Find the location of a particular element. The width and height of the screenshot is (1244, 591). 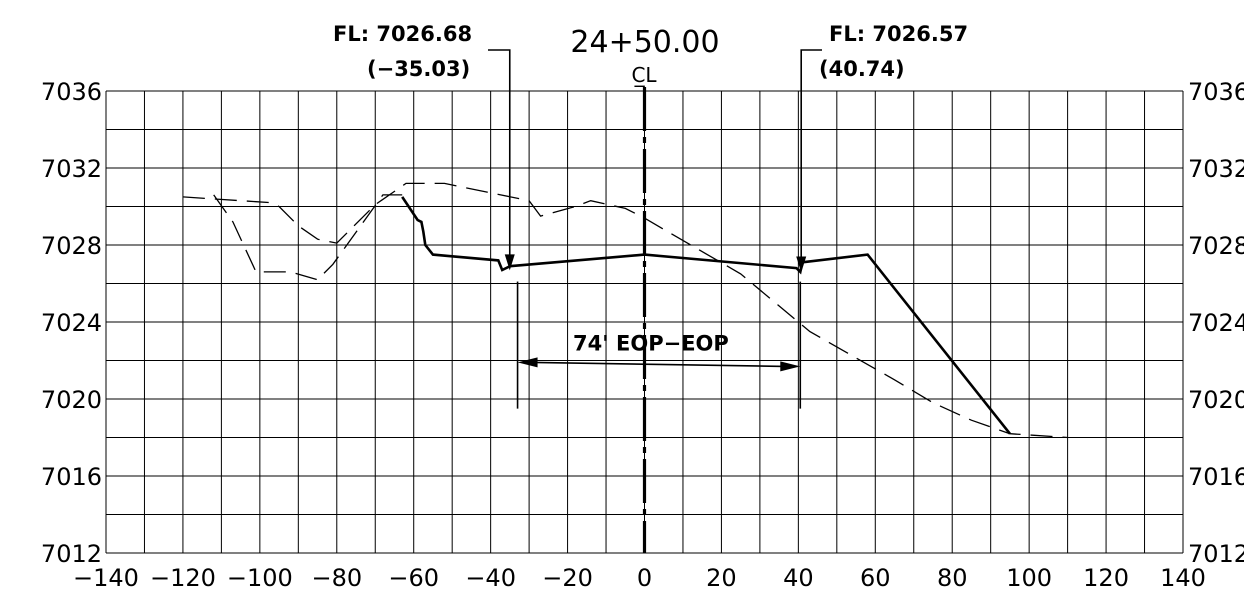

dimension-line is located at coordinates (659, 364).